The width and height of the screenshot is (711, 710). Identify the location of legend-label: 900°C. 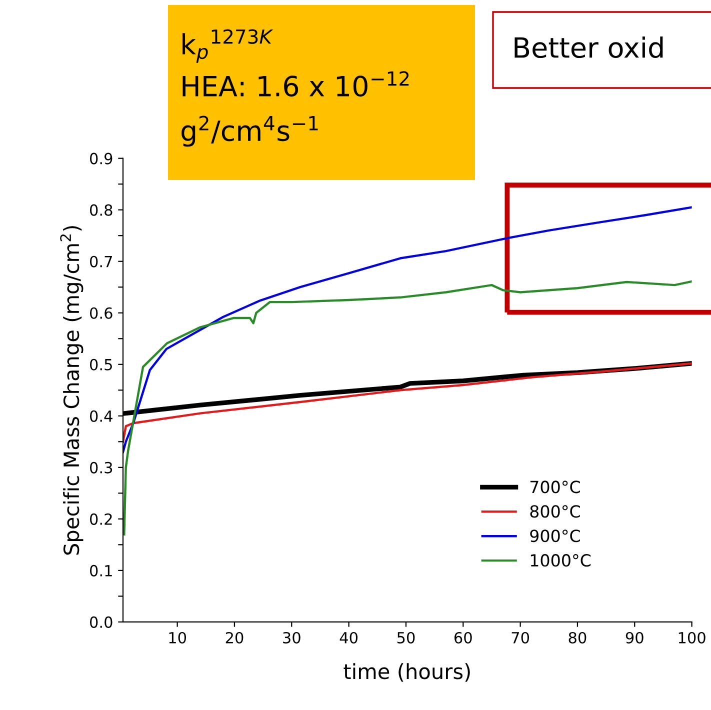
(555, 536).